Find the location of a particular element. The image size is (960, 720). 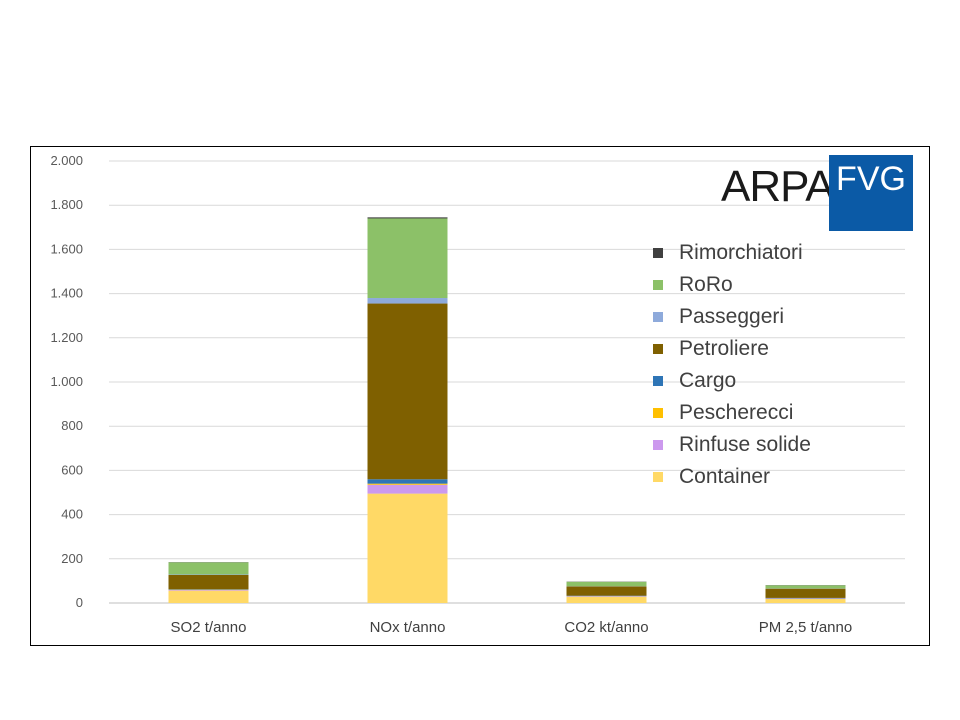

legend-label: Rimorchiatori is located at coordinates (741, 252).